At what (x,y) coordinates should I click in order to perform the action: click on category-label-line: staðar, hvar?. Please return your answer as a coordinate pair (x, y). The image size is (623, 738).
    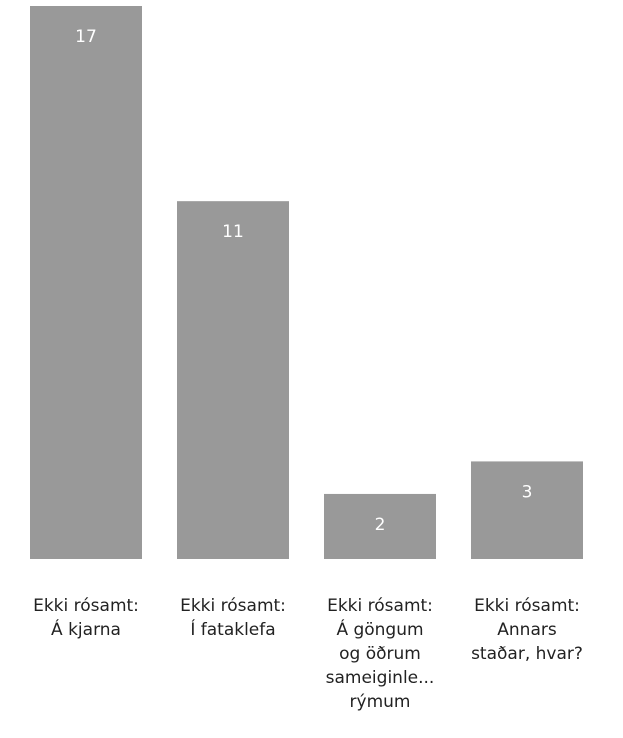
    Looking at the image, I should click on (527, 654).